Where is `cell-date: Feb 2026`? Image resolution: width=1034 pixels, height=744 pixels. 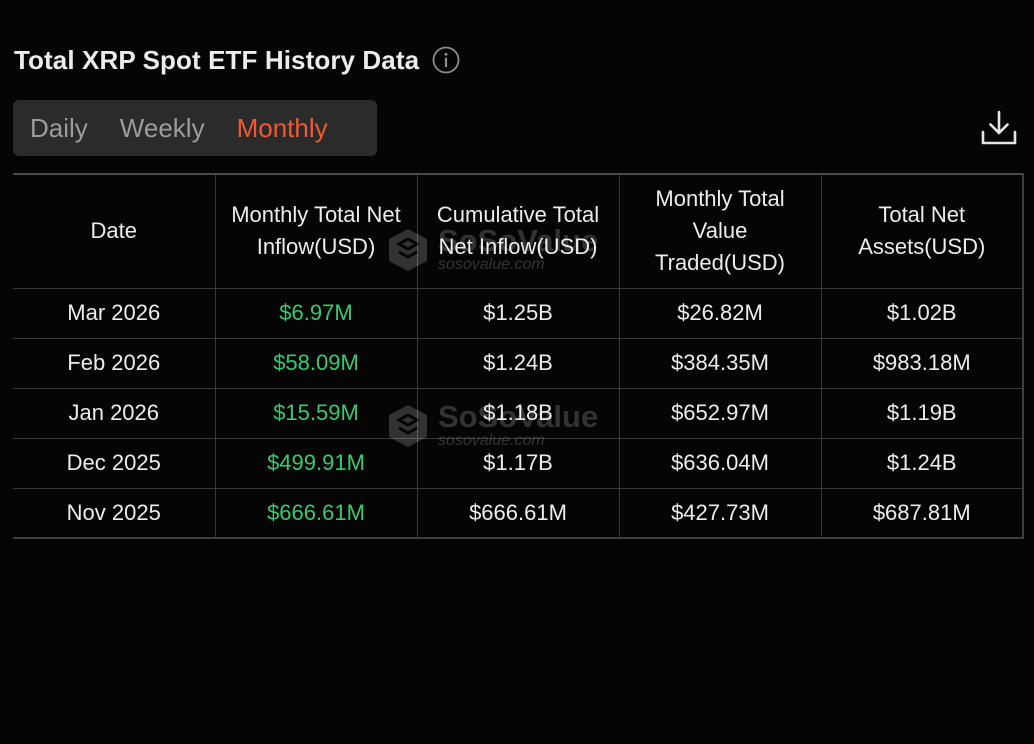 cell-date: Feb 2026 is located at coordinates (114, 363).